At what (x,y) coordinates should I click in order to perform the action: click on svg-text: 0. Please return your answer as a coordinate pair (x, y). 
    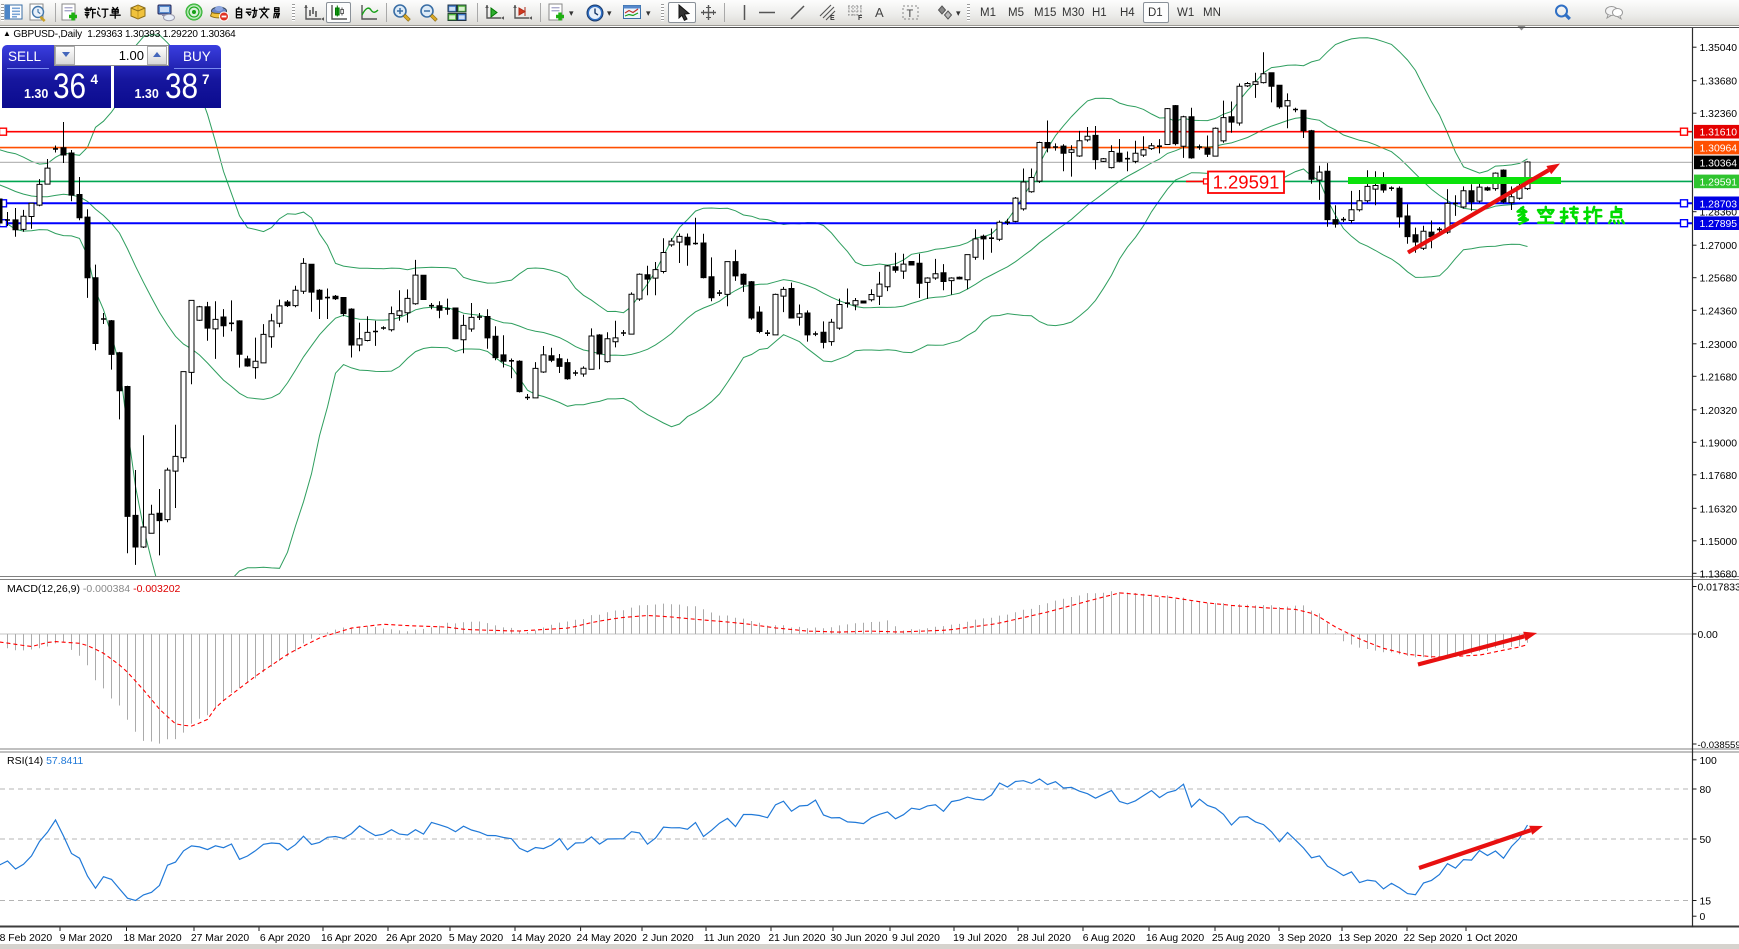
    Looking at the image, I should click on (1703, 917).